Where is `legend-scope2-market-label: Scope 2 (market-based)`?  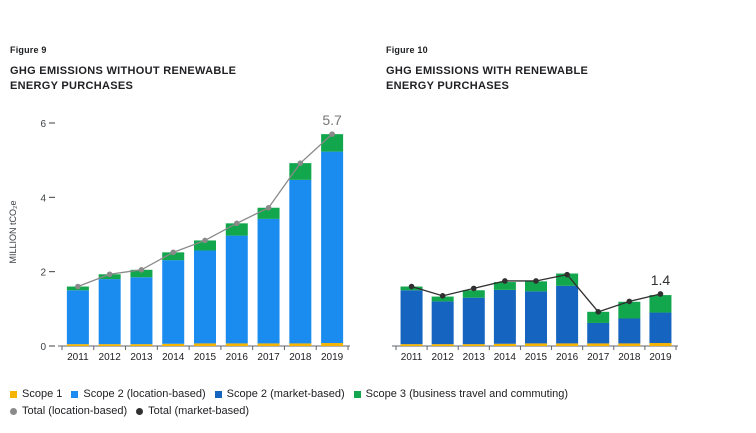
legend-scope2-market-label: Scope 2 (market-based) is located at coordinates (285, 394).